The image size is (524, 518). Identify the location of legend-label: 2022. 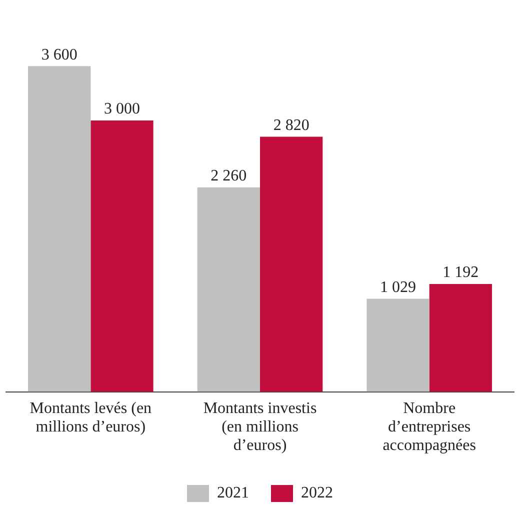
(317, 493).